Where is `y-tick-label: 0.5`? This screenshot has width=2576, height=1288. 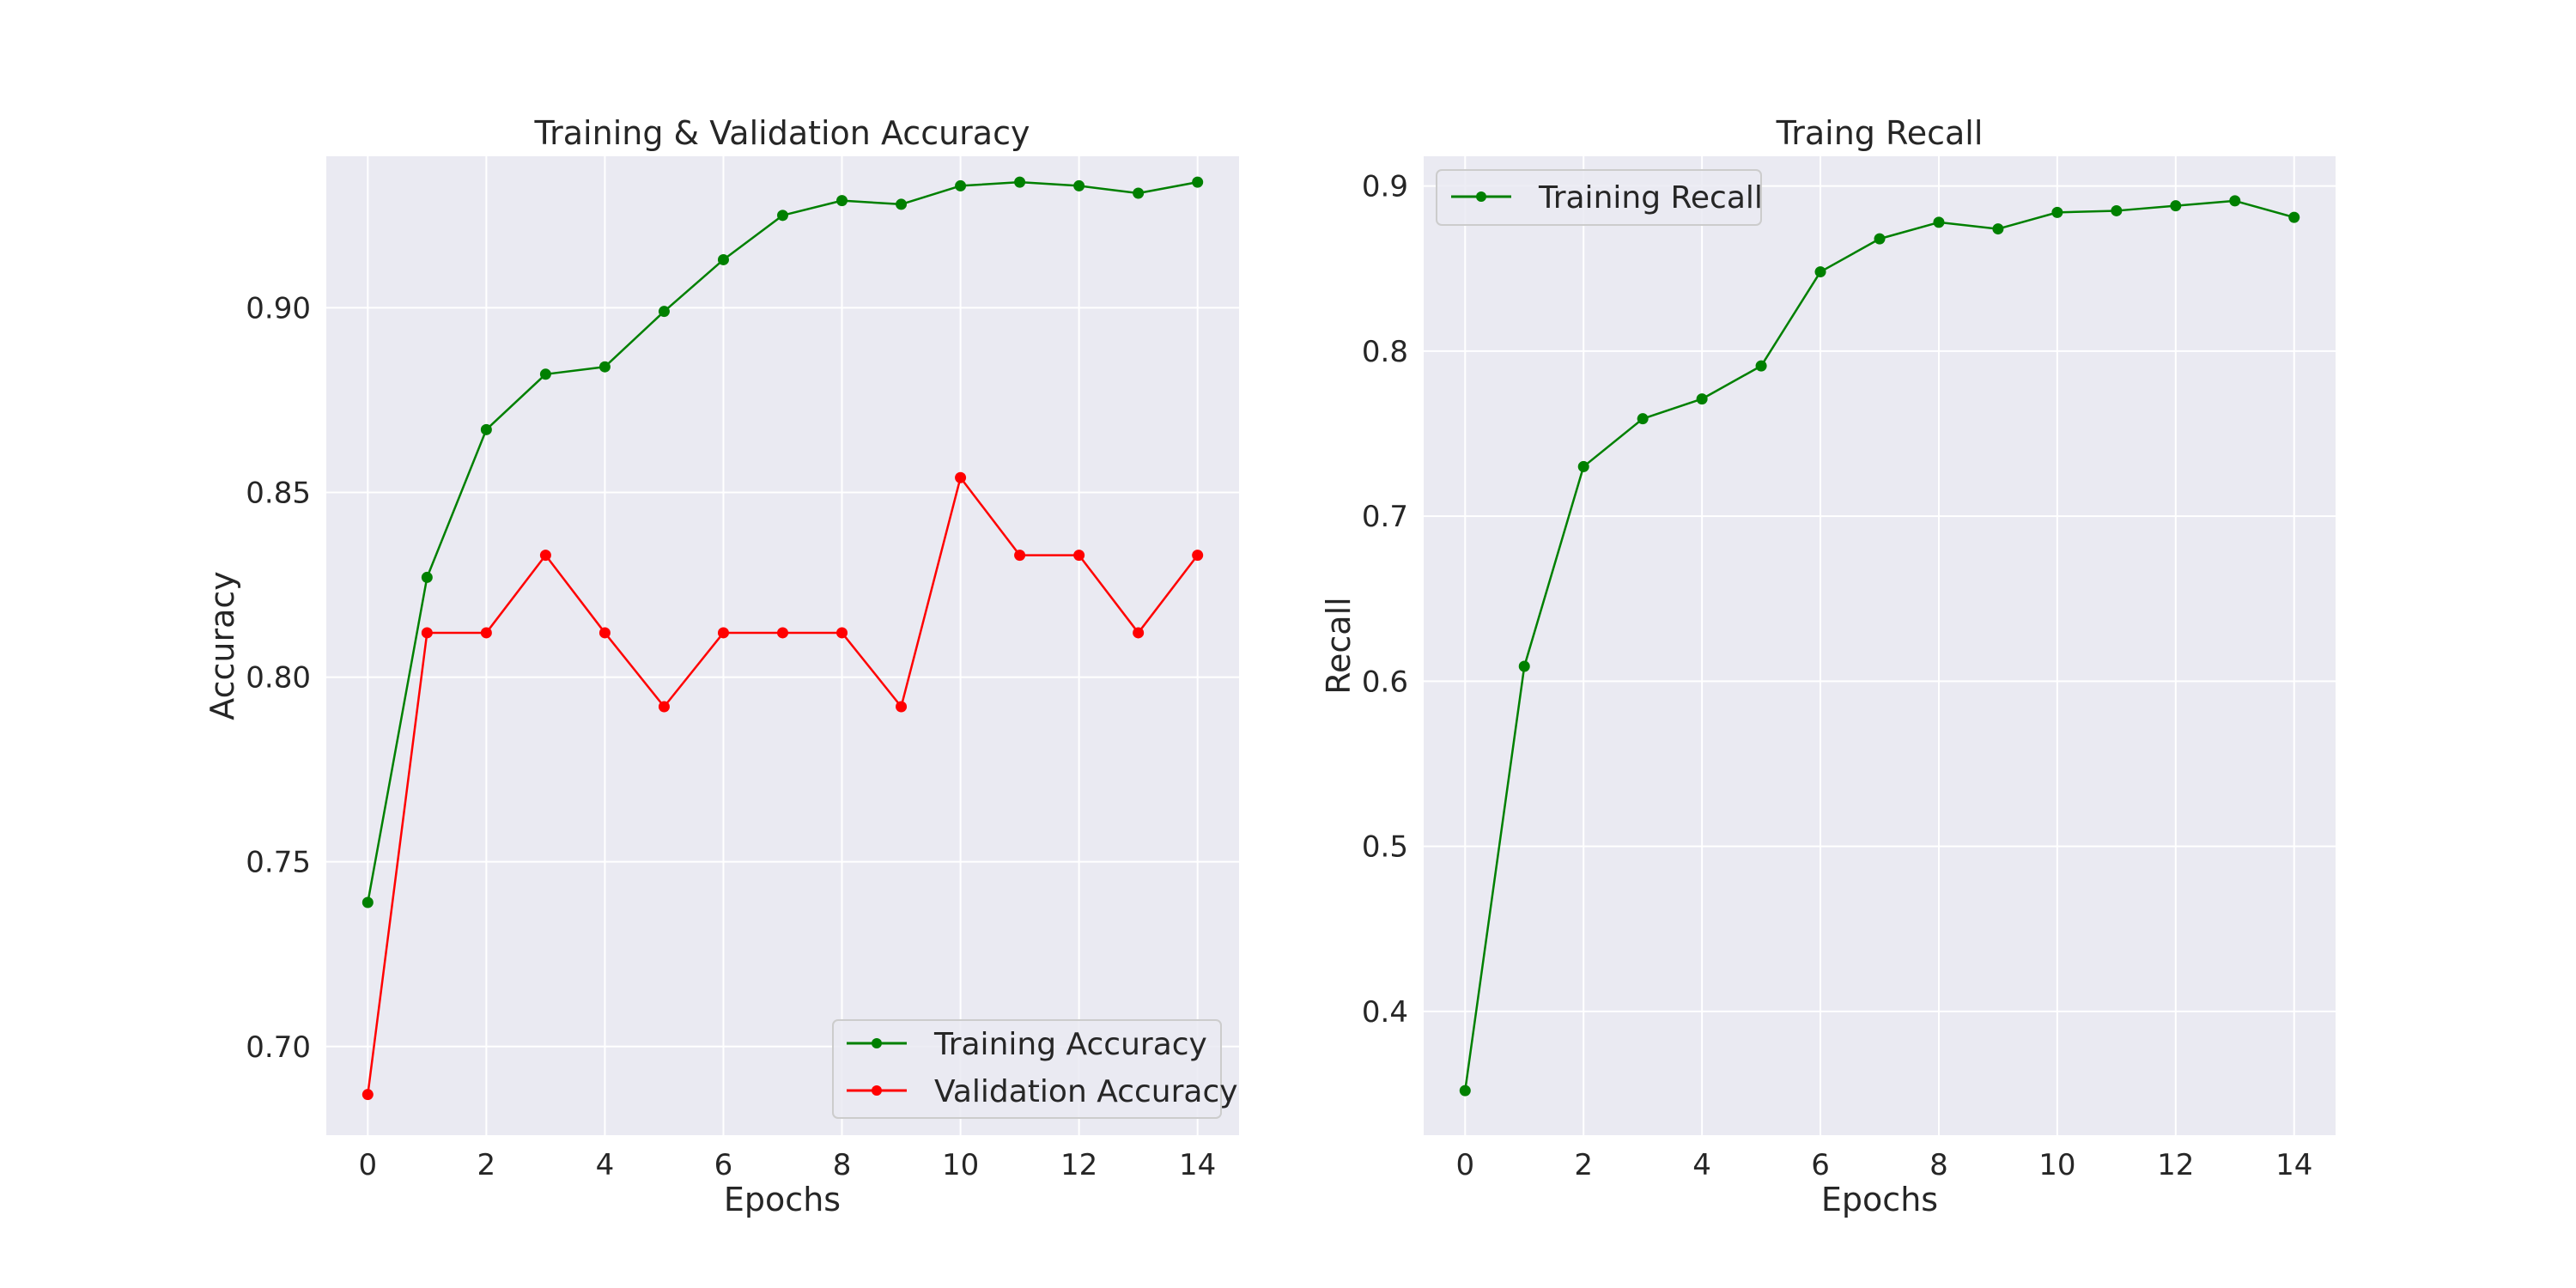
y-tick-label: 0.5 is located at coordinates (1385, 847).